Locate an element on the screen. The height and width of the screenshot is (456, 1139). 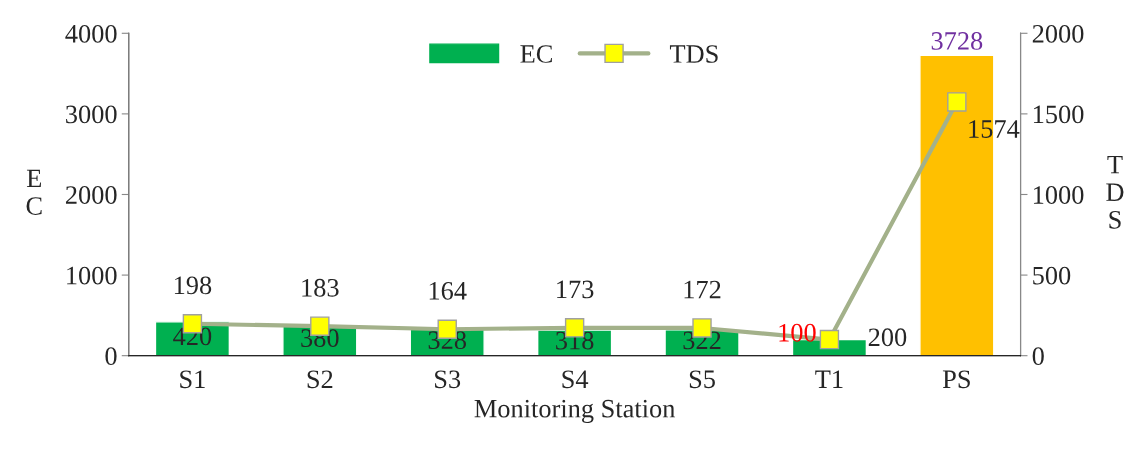
y2-tick-label: 1000 is located at coordinates (1058, 195).